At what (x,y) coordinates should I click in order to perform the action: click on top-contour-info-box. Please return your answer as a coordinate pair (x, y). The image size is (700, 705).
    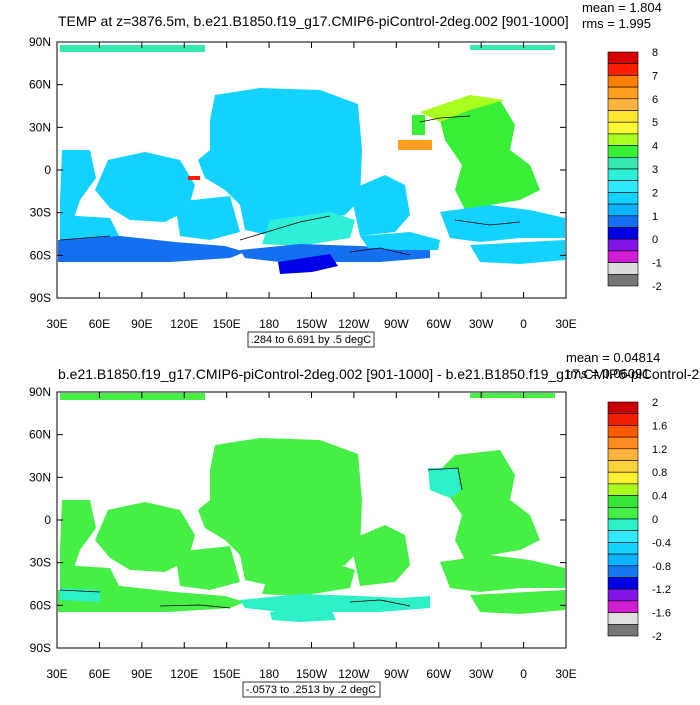
    Looking at the image, I should click on (311, 339).